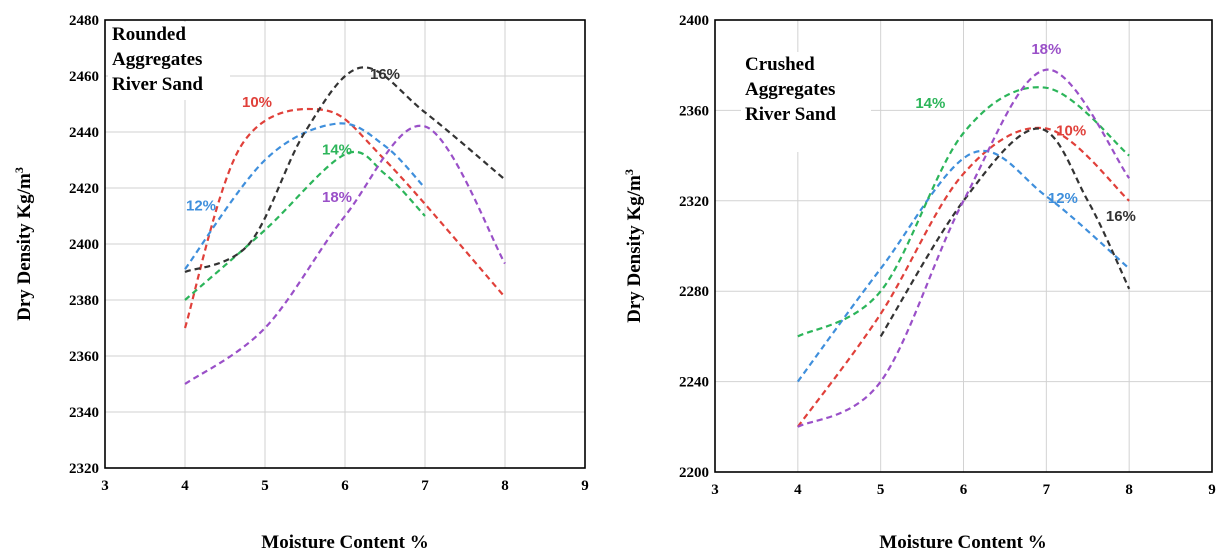 The width and height of the screenshot is (1223, 556). What do you see at coordinates (149, 34) in the screenshot?
I see `annotation-line: Rounded` at bounding box center [149, 34].